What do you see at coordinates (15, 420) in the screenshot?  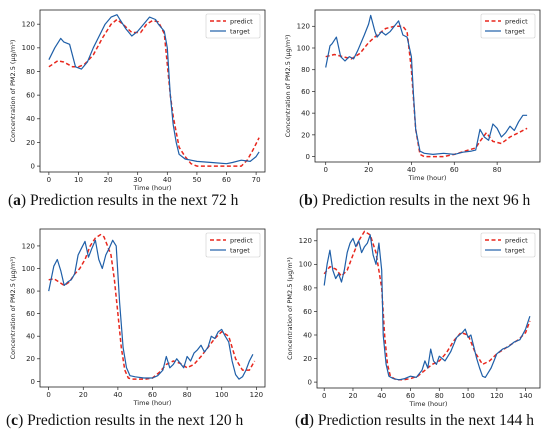 I see `caption-c-letter: c` at bounding box center [15, 420].